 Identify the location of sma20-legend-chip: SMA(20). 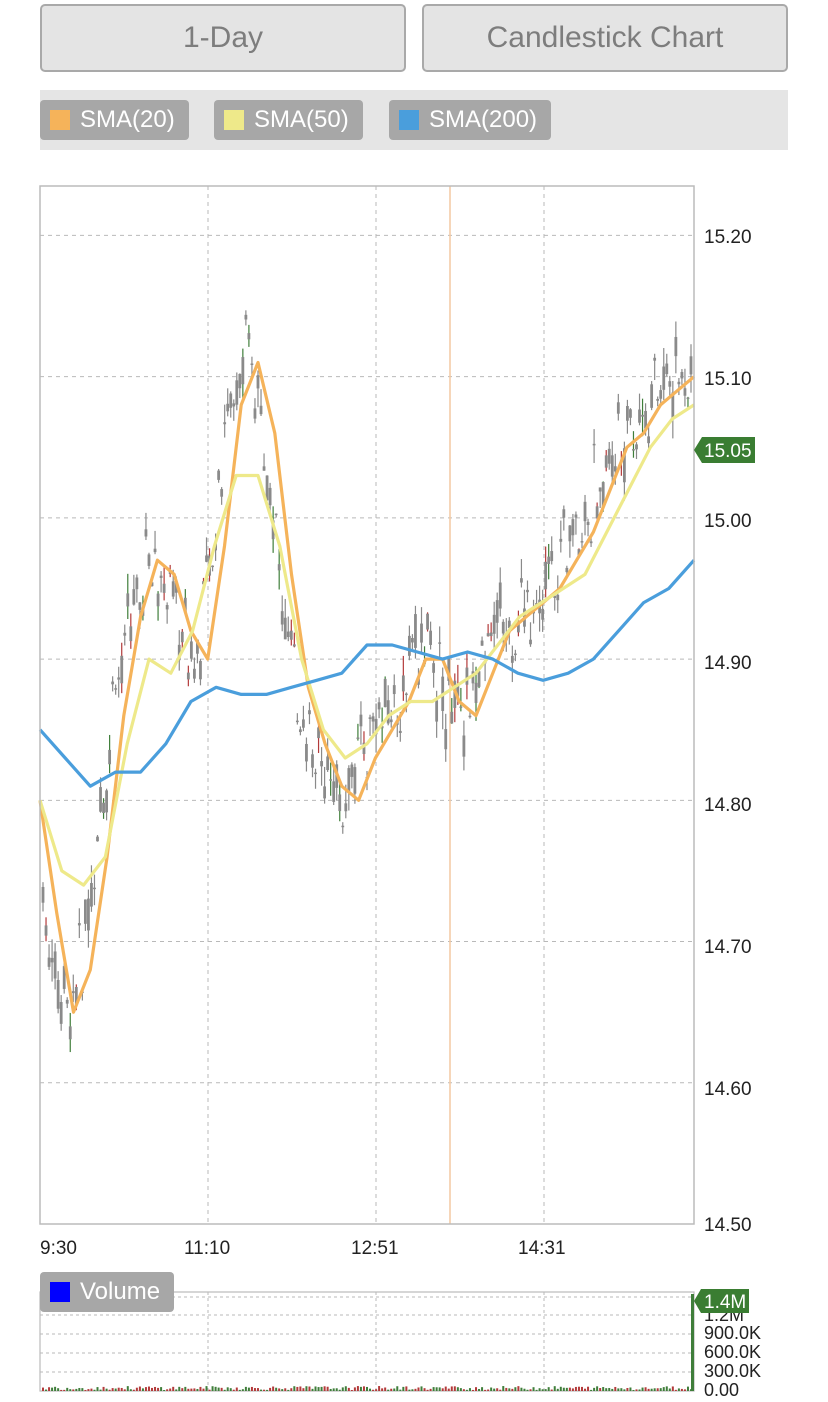
(114, 120).